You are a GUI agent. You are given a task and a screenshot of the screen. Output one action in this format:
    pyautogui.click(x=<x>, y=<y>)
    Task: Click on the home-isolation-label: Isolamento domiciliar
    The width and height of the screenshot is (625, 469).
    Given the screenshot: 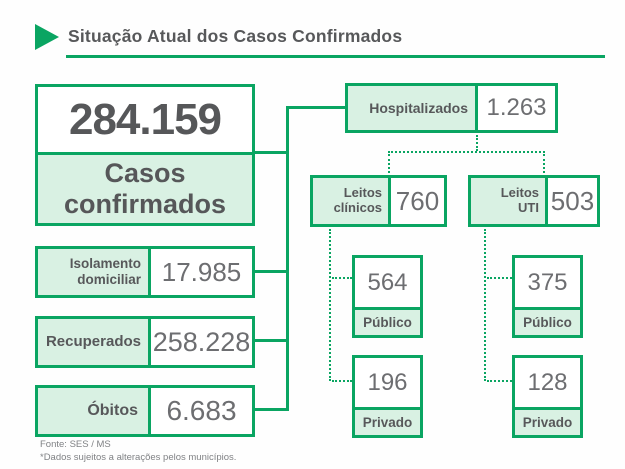 What is the action you would take?
    pyautogui.click(x=94, y=272)
    